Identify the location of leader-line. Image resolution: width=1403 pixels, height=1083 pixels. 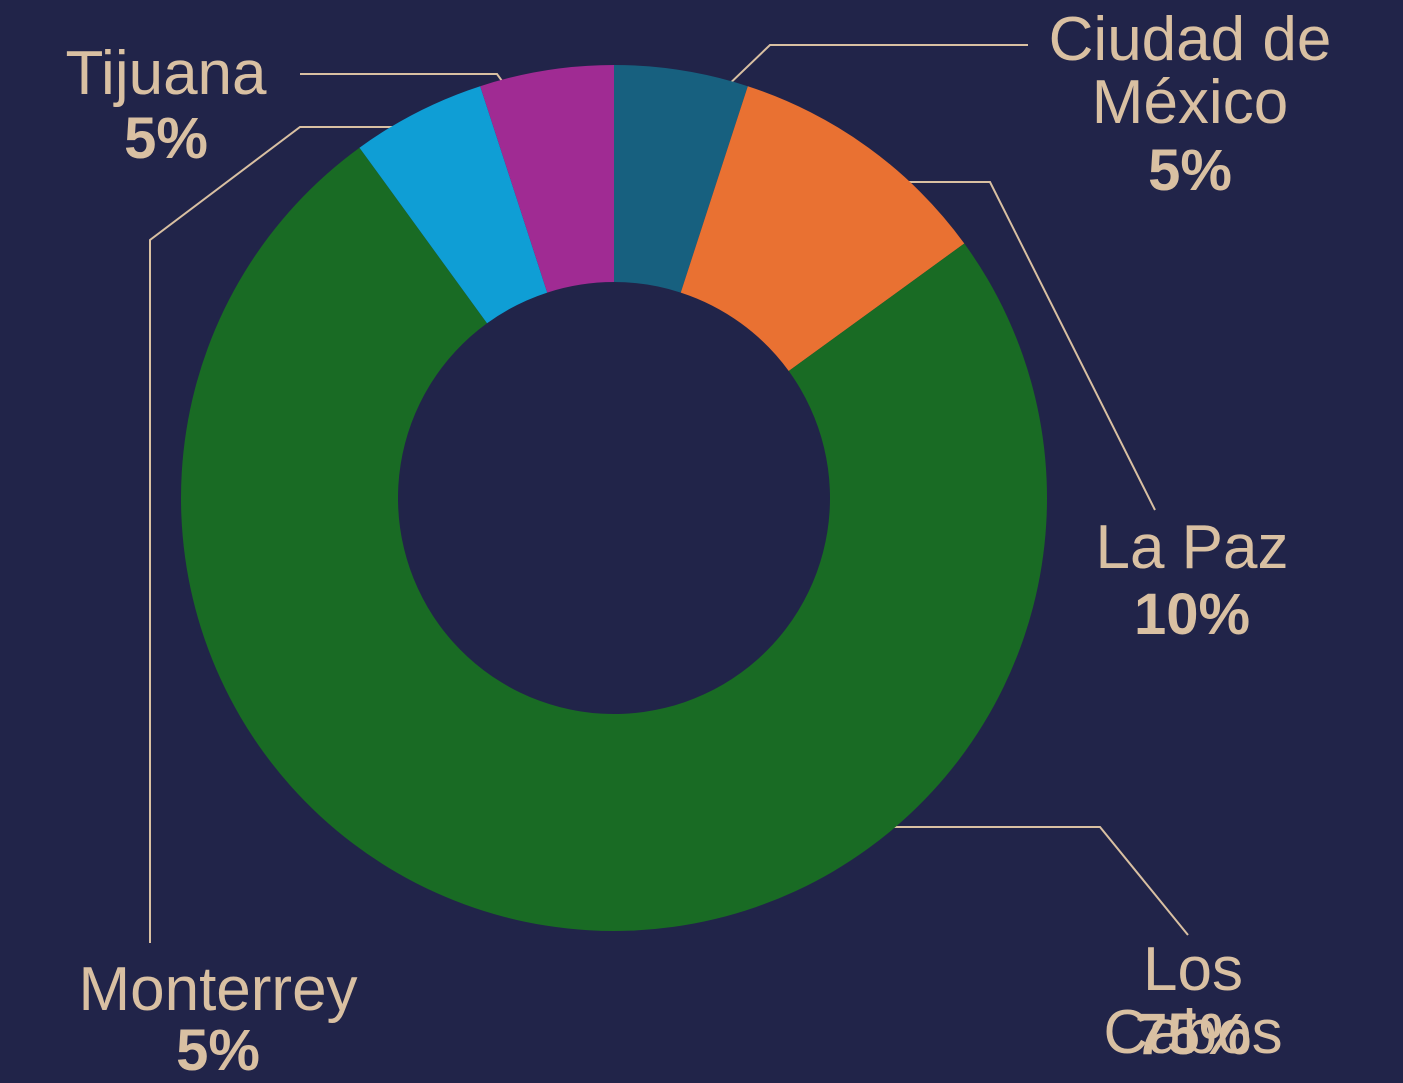
(1005, 881).